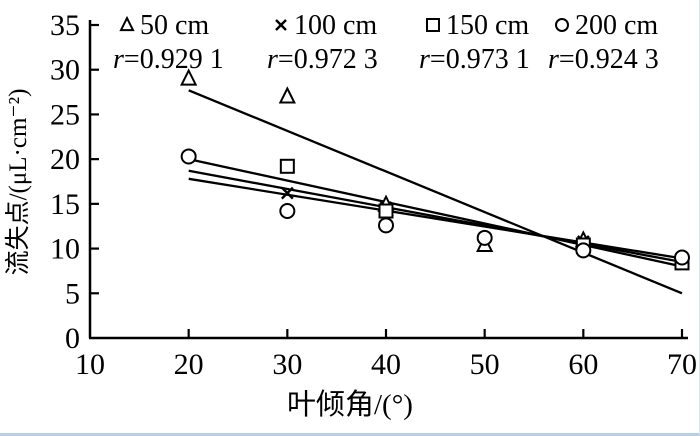 The height and width of the screenshot is (436, 700). Describe the element at coordinates (322, 59) in the screenshot. I see `legend-r-value: r=0.972 3` at that location.